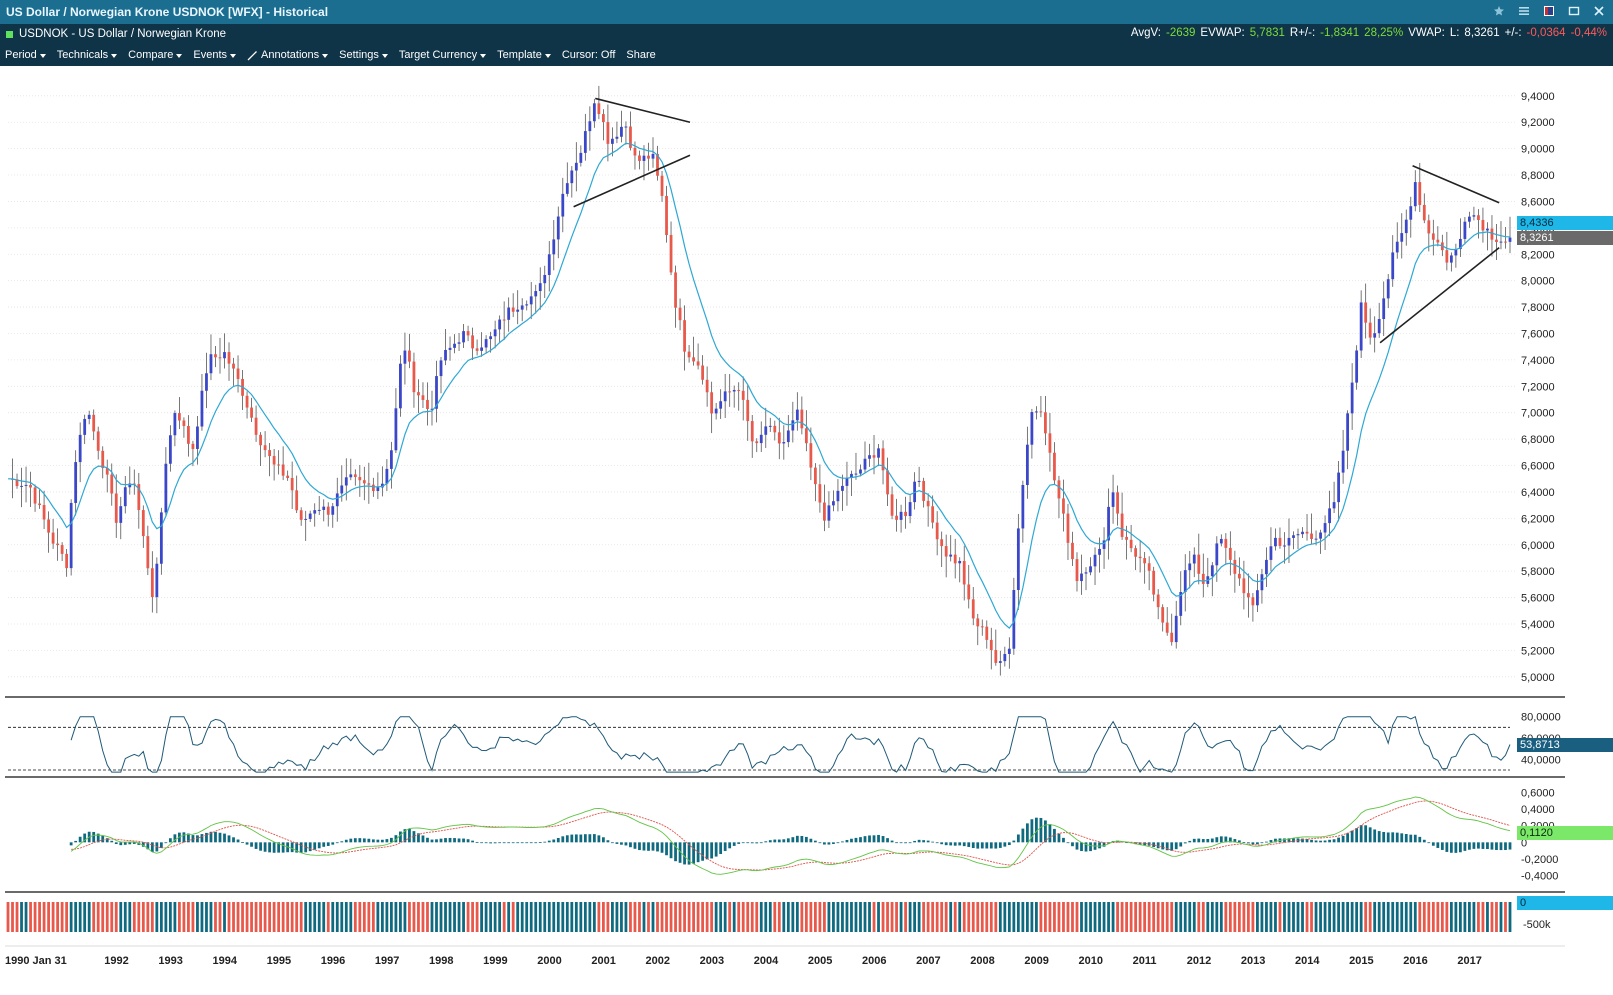  I want to click on menu-settings: Settings, so click(363, 55).